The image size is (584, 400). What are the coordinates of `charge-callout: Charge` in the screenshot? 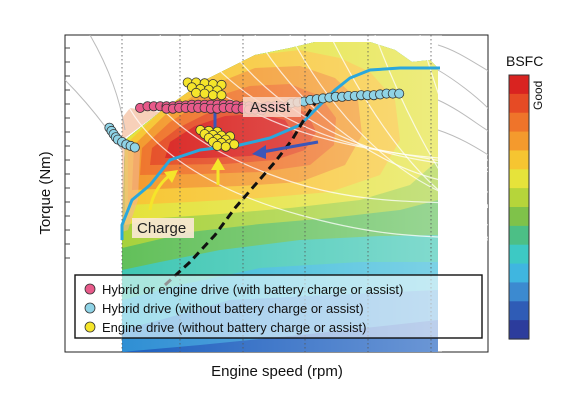 It's located at (163, 228).